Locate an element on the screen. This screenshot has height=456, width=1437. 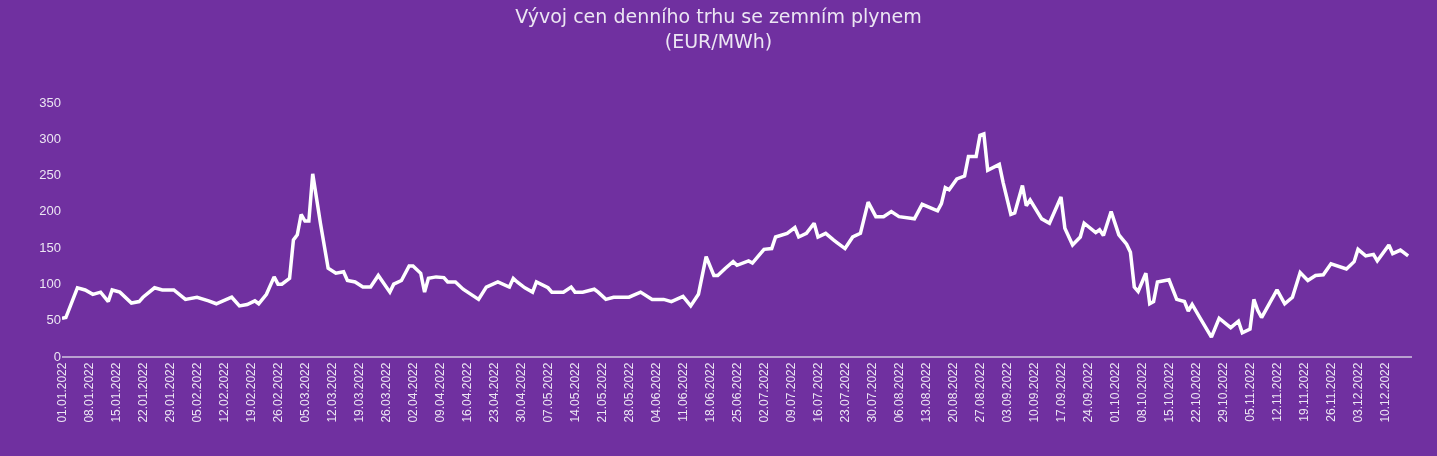
x-tick-label: 30.04.2022 is located at coordinates (520, 392).